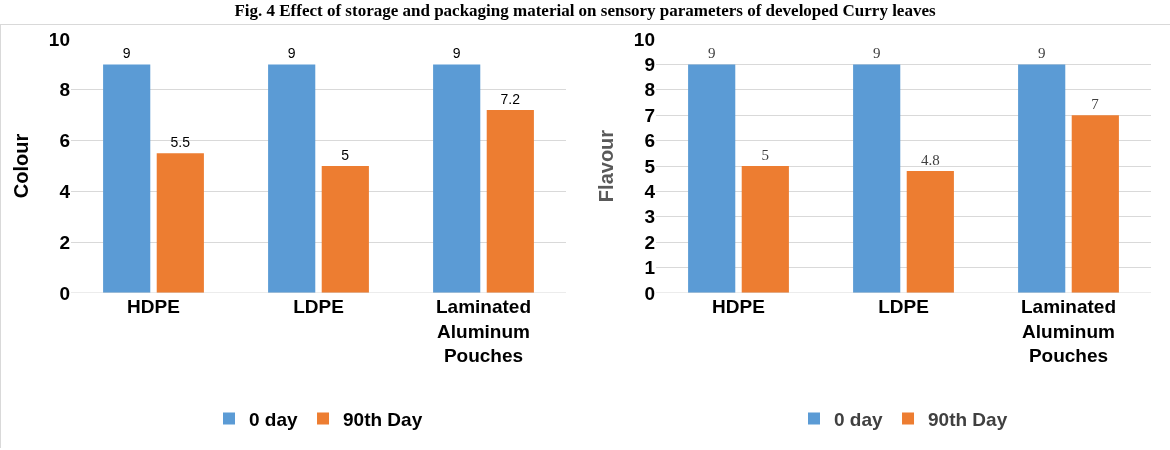  I want to click on data-label: 4.8, so click(930, 160).